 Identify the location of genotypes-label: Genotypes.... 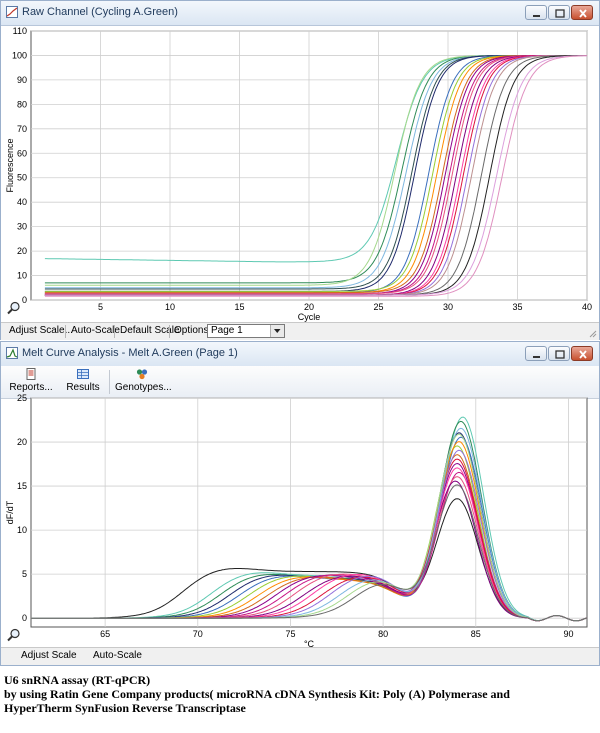
(143, 387).